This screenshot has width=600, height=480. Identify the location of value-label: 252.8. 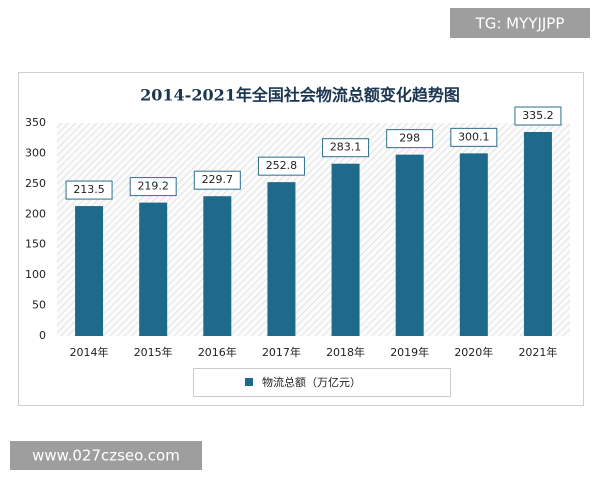
(282, 165).